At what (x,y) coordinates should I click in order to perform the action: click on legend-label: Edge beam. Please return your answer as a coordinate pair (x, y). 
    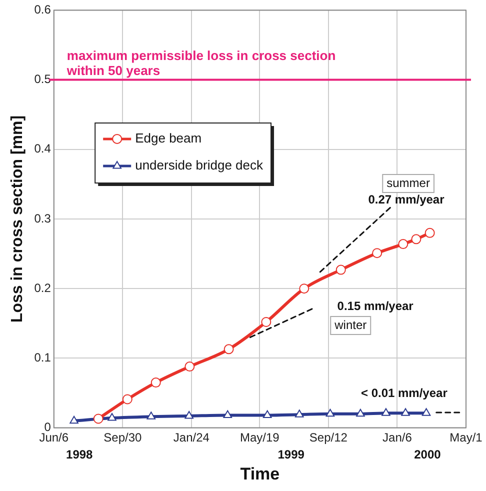
    Looking at the image, I should click on (168, 138).